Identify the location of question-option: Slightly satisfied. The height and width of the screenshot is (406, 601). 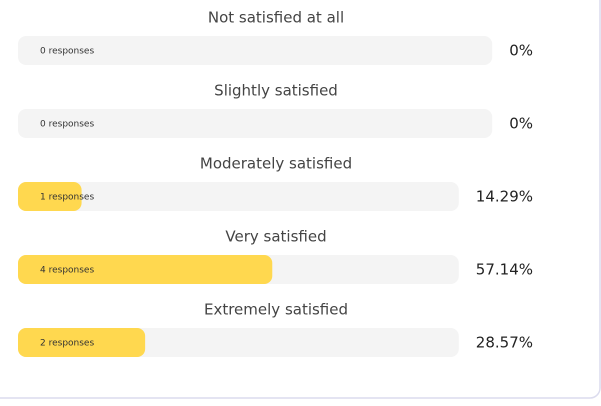
(276, 91).